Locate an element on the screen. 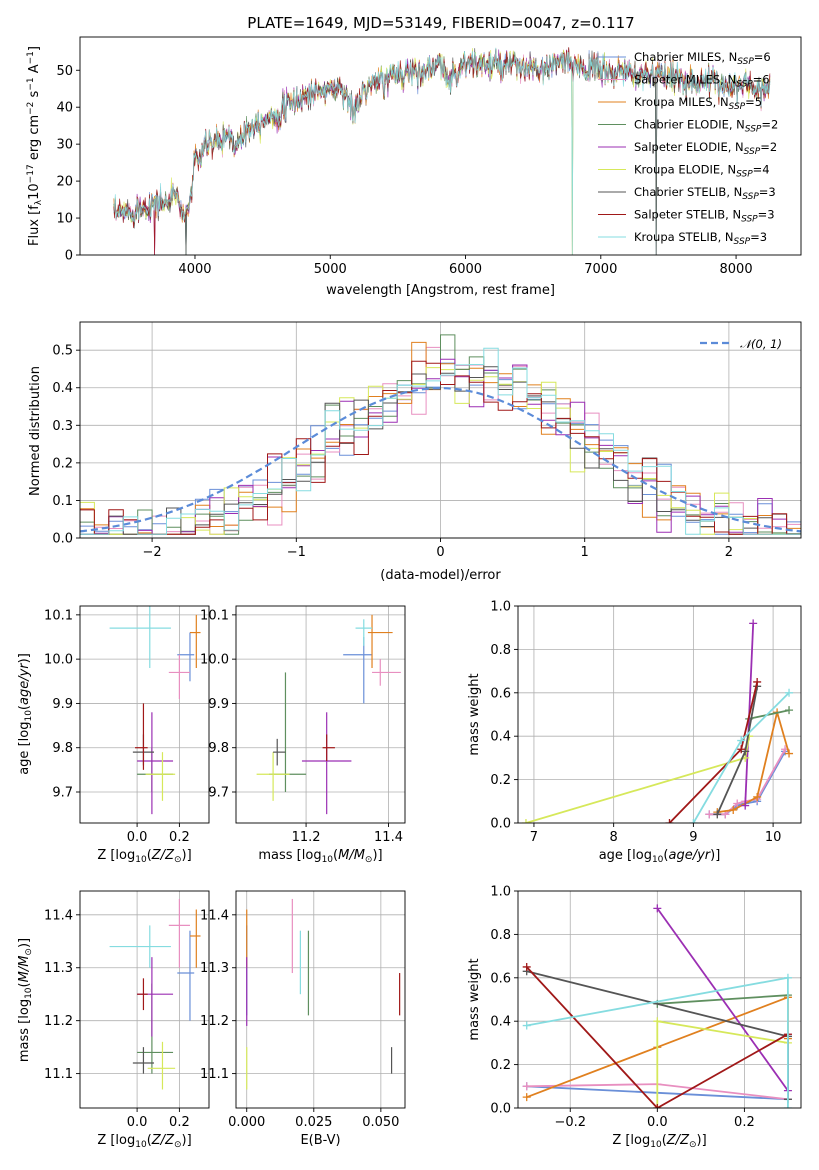 Image resolution: width=819 pixels, height=1170 pixels. y-axis-label: mass [log10(M/M⊙)] is located at coordinates (25, 1000).